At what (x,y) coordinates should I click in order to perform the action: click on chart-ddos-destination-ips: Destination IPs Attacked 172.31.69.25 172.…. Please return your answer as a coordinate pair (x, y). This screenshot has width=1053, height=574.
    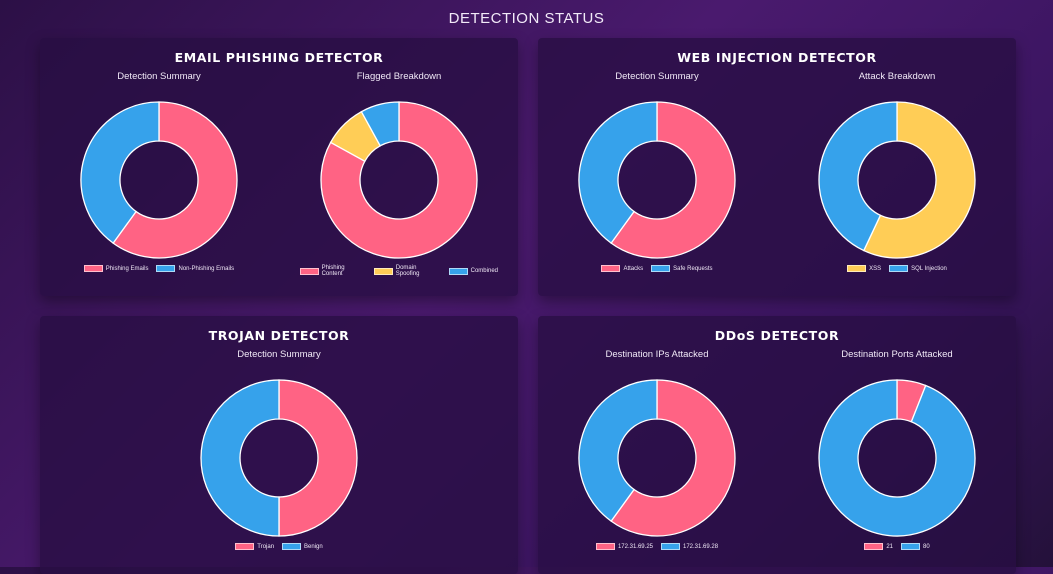
    Looking at the image, I should click on (657, 459).